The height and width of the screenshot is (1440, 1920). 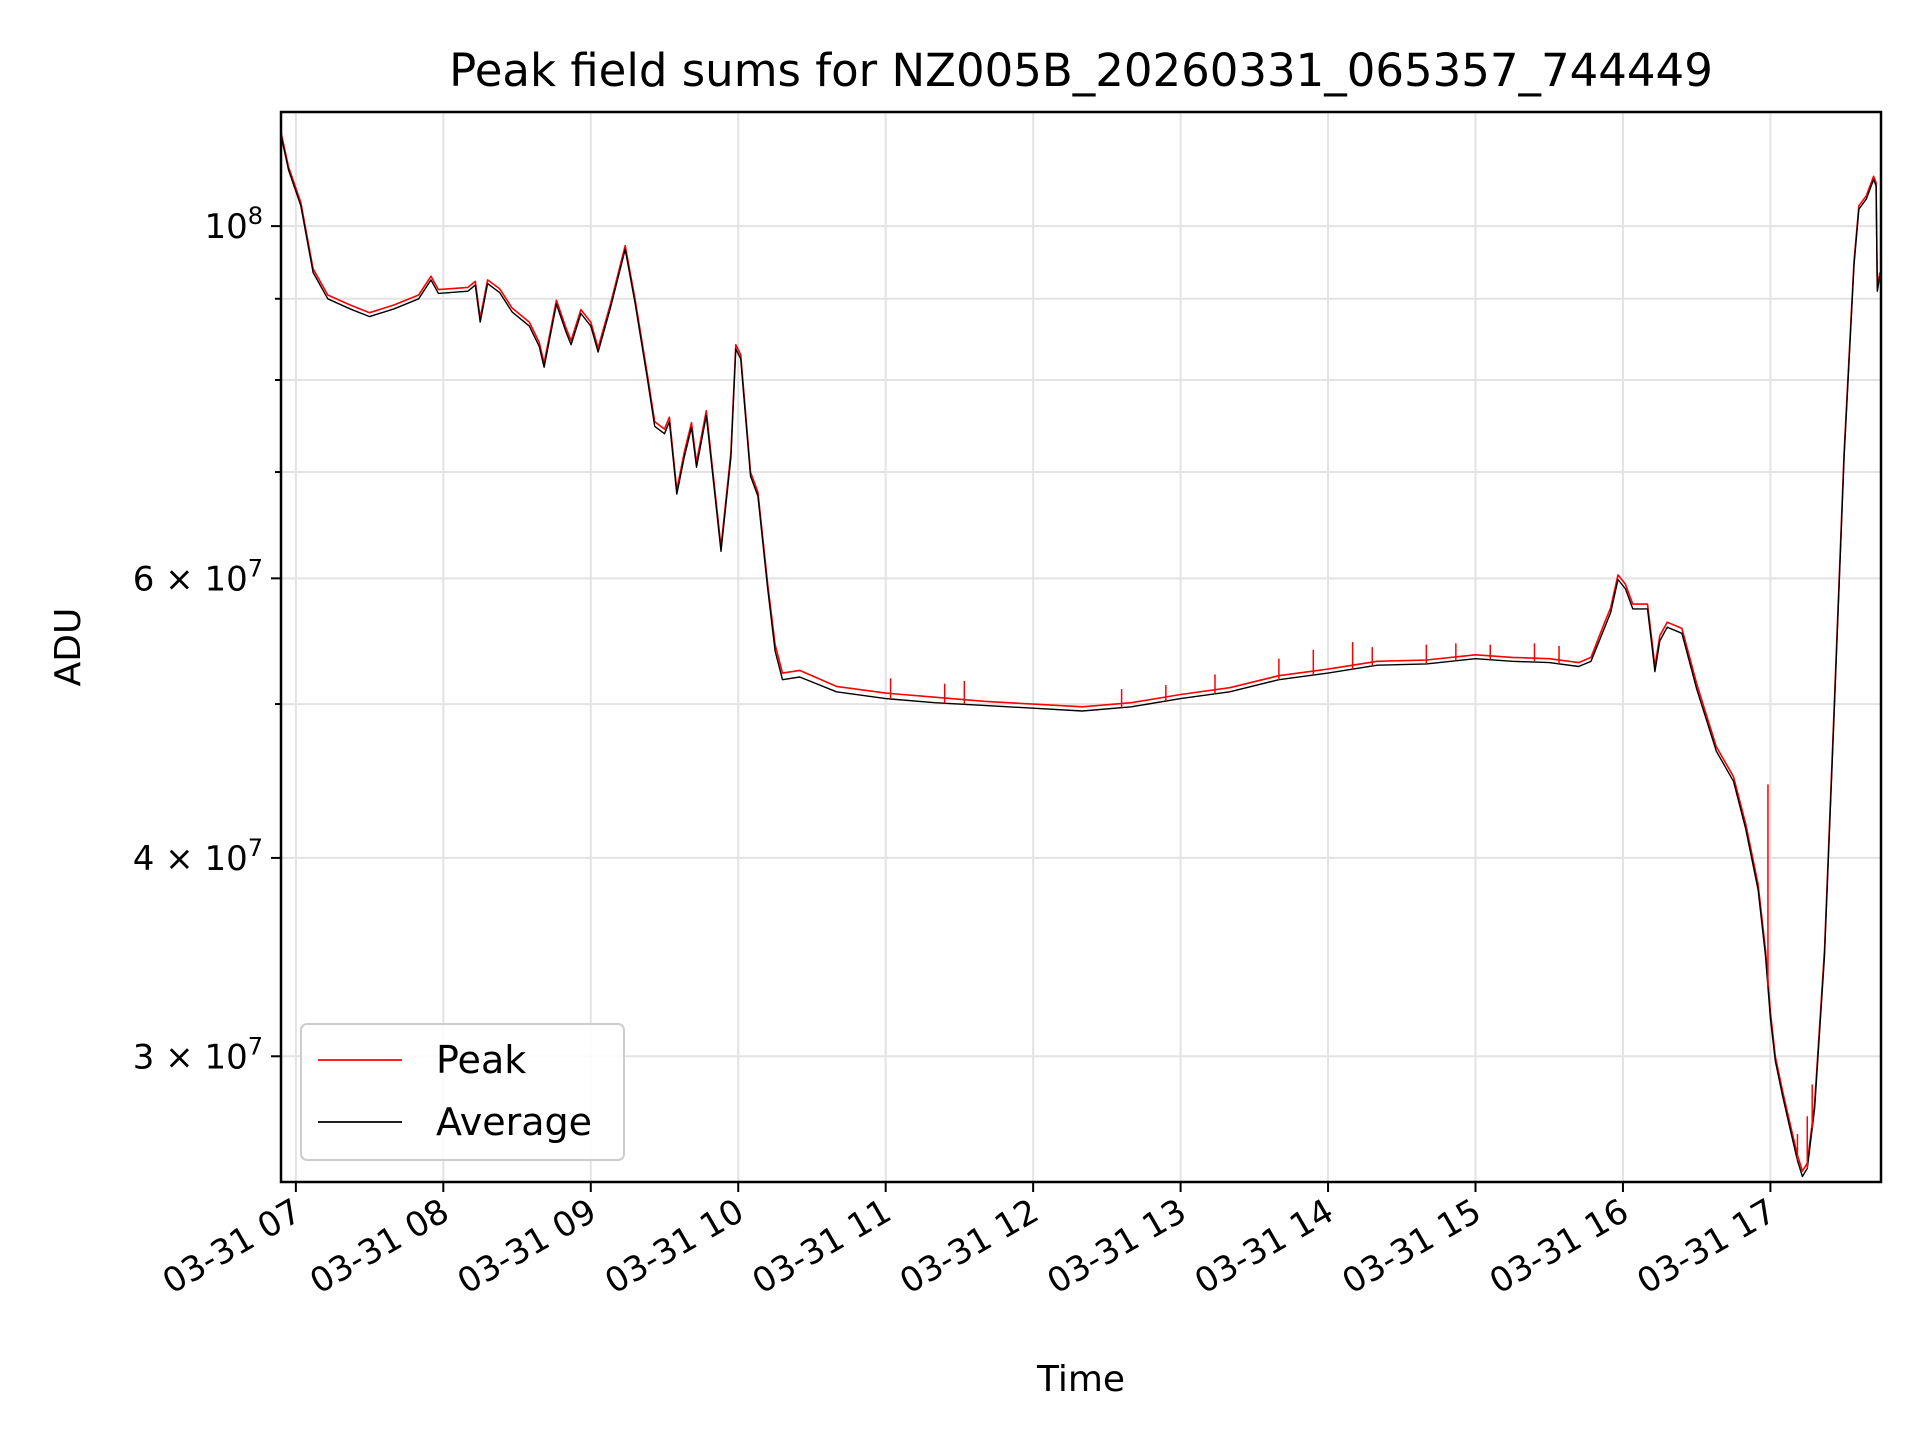 What do you see at coordinates (169, 1057) in the screenshot?
I see `y-tick-mantissa: 3 ×` at bounding box center [169, 1057].